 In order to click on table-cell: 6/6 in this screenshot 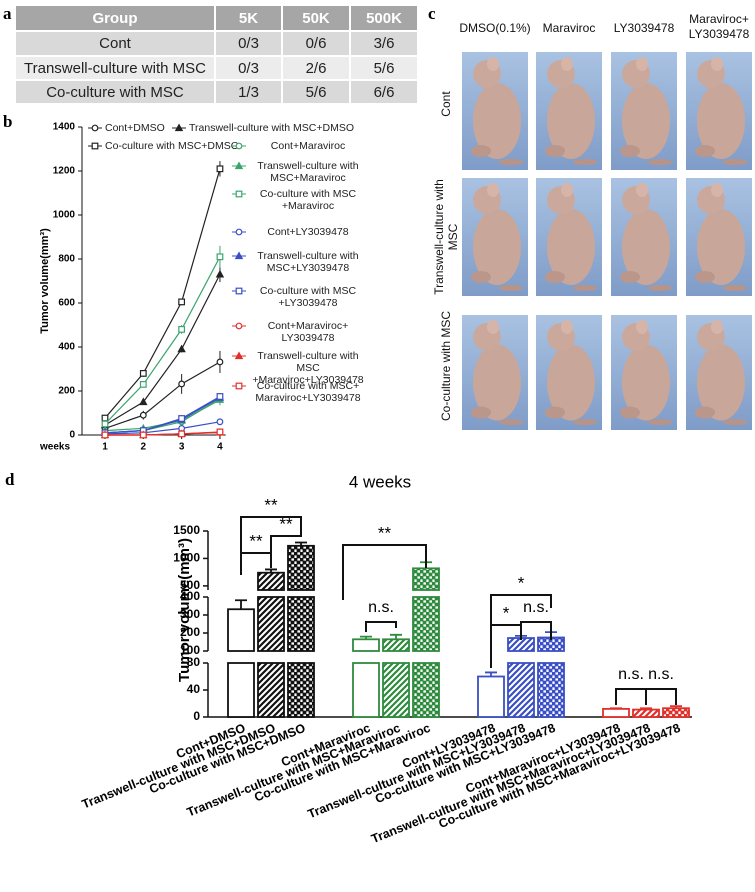, I will do `click(384, 92)`.